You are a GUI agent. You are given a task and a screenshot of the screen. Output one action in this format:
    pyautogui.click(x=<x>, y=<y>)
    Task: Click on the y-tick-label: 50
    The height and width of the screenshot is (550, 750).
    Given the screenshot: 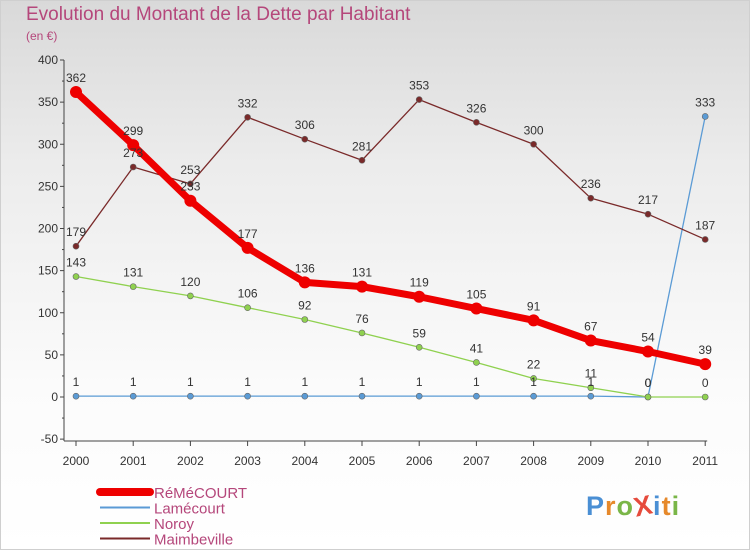 What is the action you would take?
    pyautogui.click(x=52, y=355)
    